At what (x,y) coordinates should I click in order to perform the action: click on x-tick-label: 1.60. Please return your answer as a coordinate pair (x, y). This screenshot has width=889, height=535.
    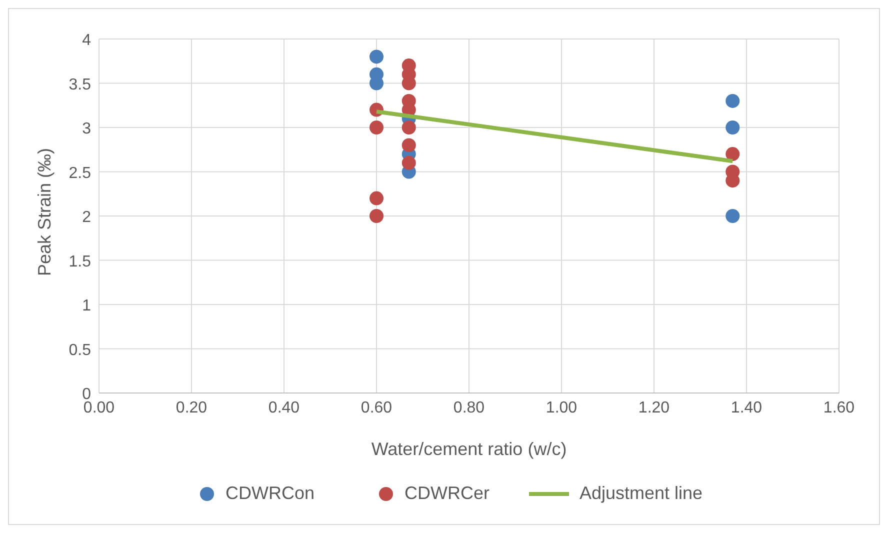
    Looking at the image, I should click on (839, 407).